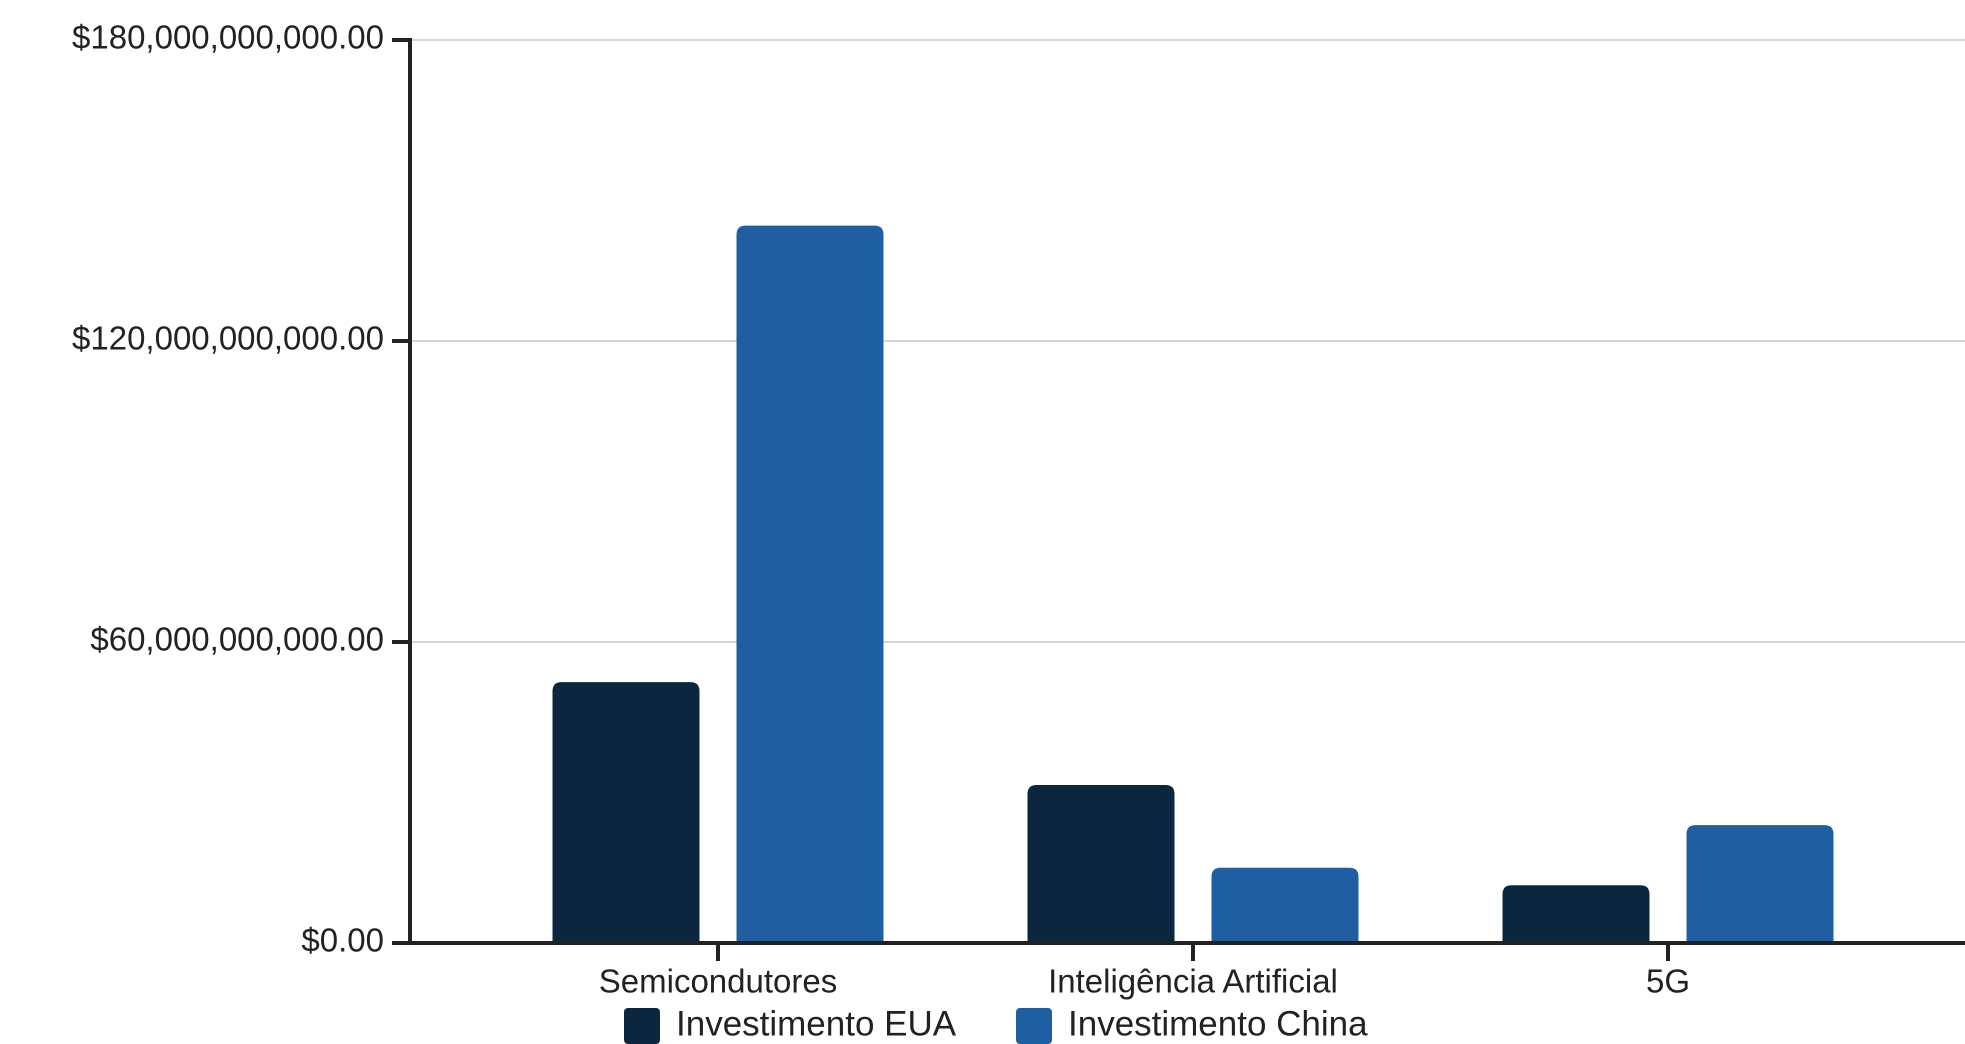  Describe the element at coordinates (1193, 981) in the screenshot. I see `x-tick-label-1: Inteligência Artificial` at that location.